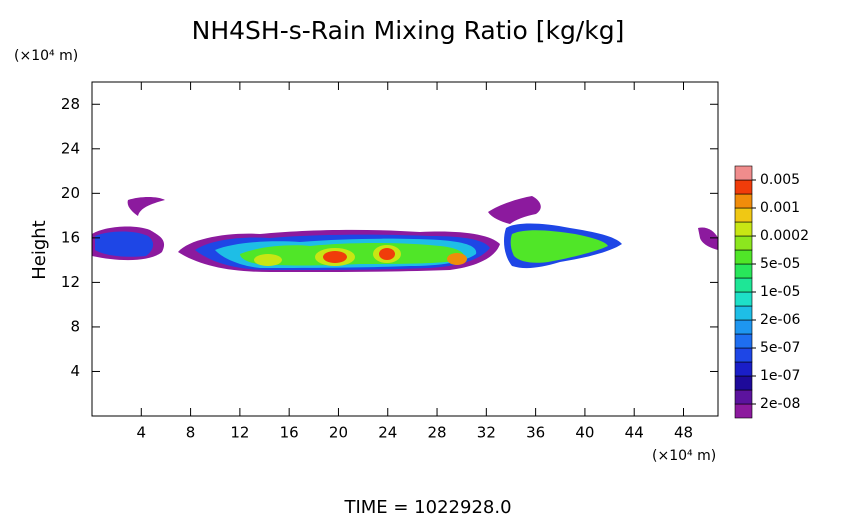 This screenshot has height=519, width=854. Describe the element at coordinates (39, 250) in the screenshot. I see `y-axis-label: Height` at that location.